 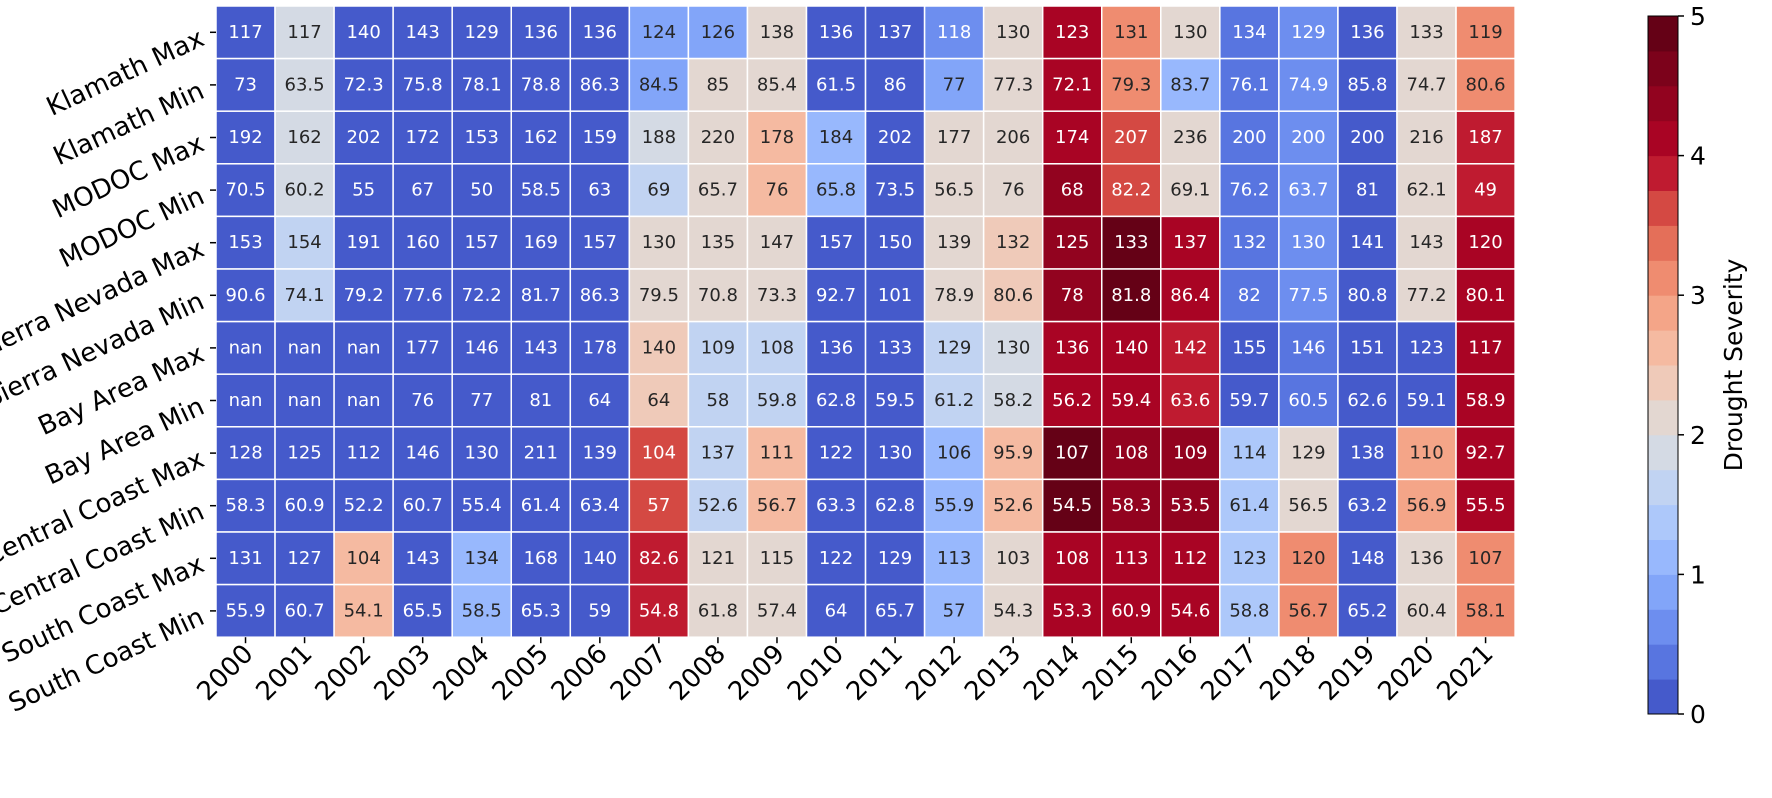 I want to click on heatmap-cell-r10-c7, so click(x=659, y=558).